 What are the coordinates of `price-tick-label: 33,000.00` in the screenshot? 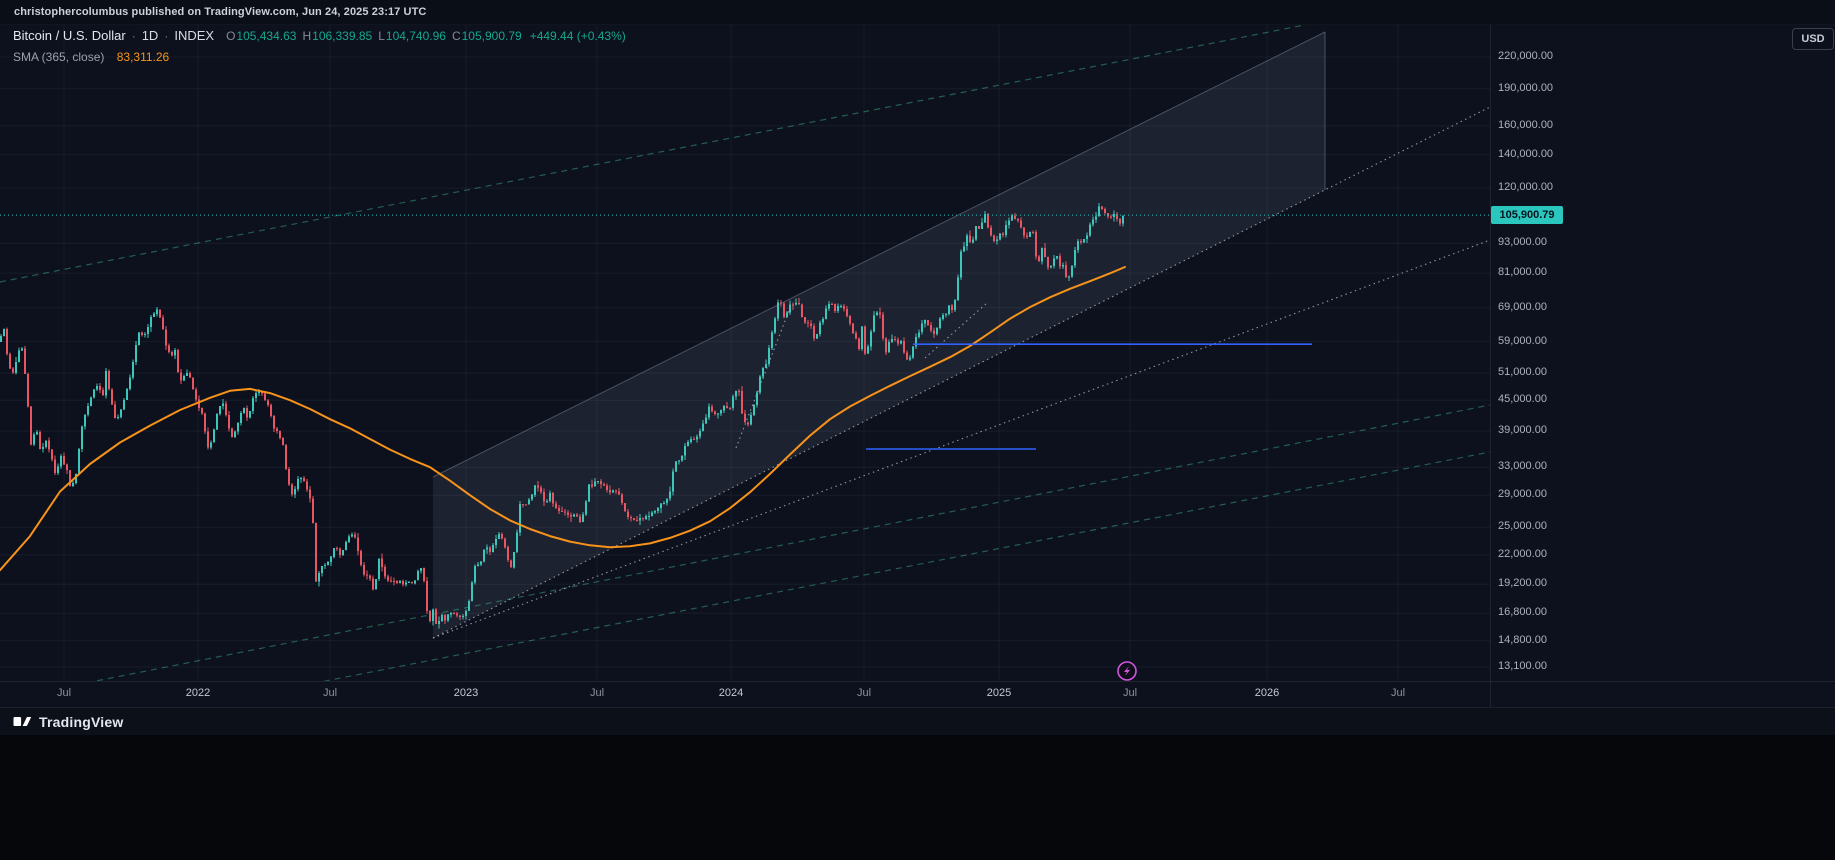 It's located at (1522, 466).